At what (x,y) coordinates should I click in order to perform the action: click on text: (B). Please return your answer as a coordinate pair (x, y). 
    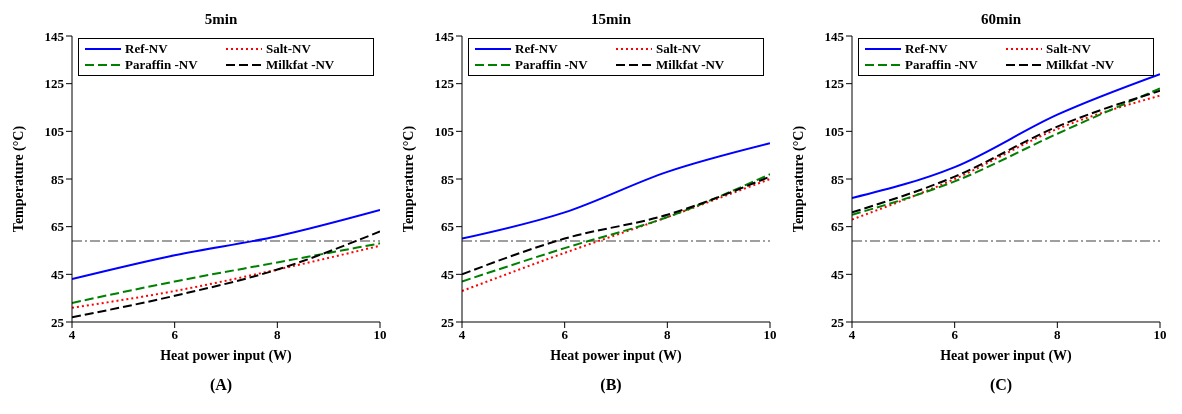
    Looking at the image, I should click on (611, 385).